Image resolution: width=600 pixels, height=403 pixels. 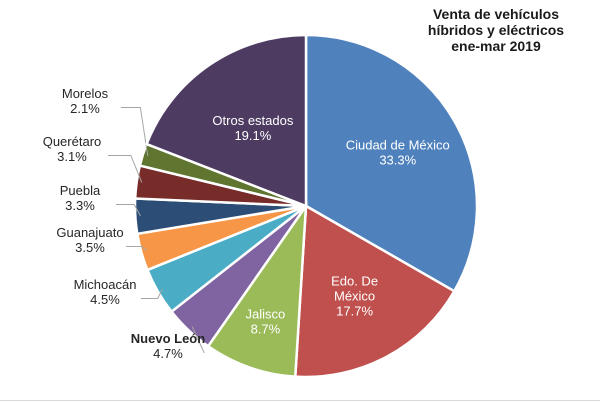 What do you see at coordinates (168, 346) in the screenshot?
I see `slice-label-nuevo-leon: Nuevo León 4.7%` at bounding box center [168, 346].